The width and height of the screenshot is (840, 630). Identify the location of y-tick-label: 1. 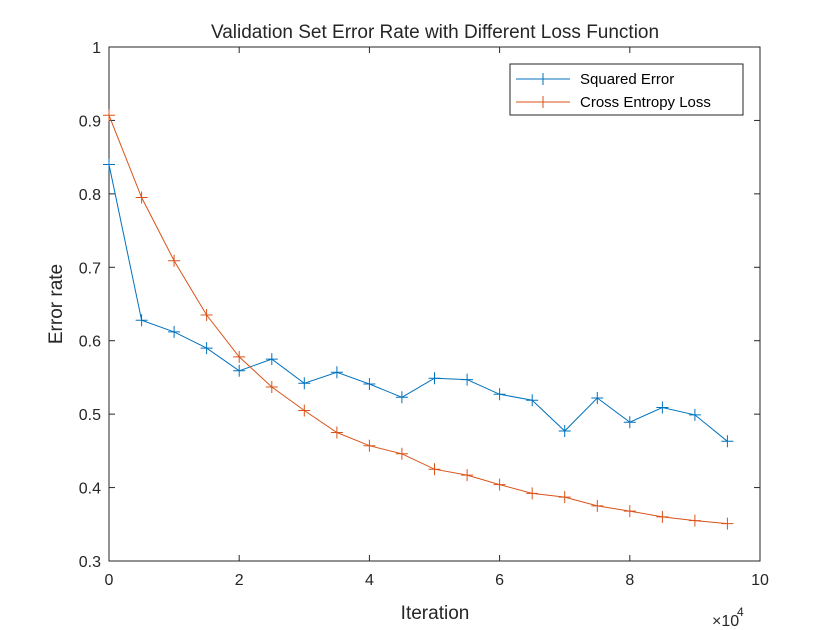
(96, 48).